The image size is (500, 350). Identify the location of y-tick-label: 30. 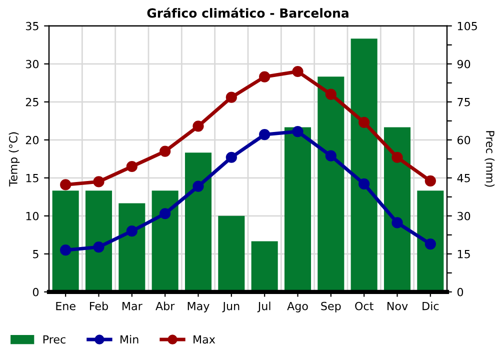
(32, 64).